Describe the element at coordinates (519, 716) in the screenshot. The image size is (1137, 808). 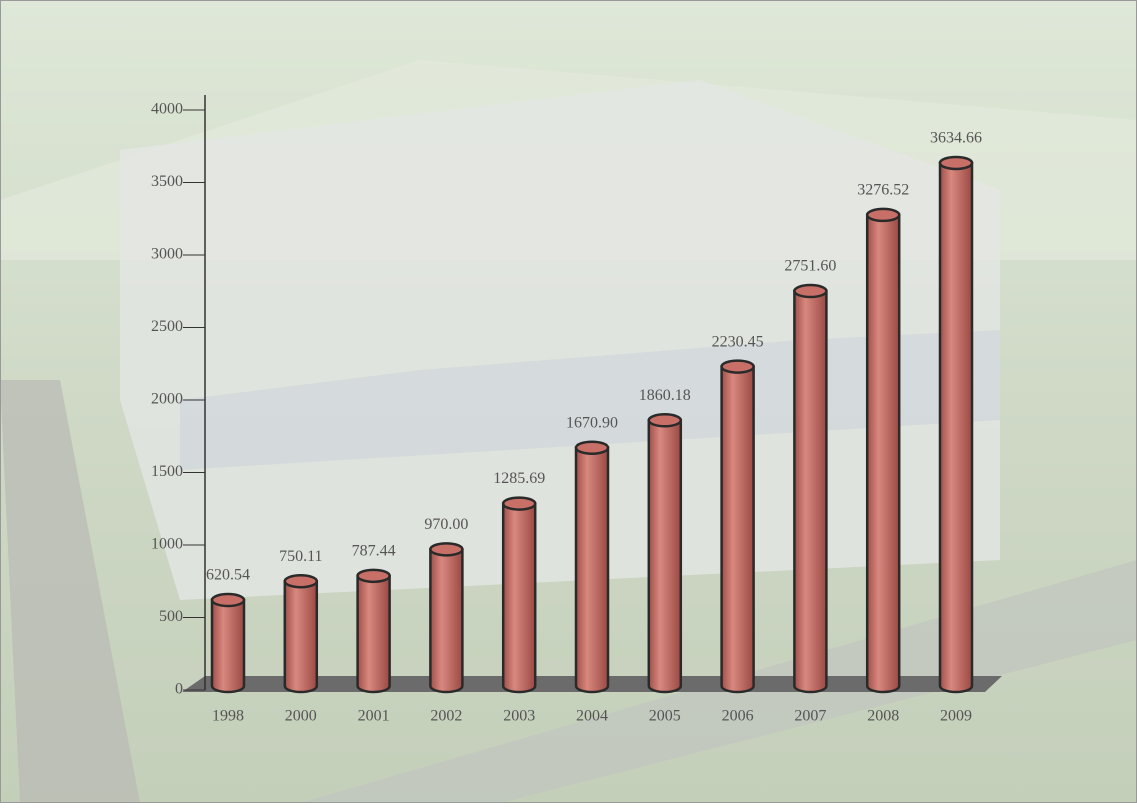
I see `x-tick-label: 2003` at that location.